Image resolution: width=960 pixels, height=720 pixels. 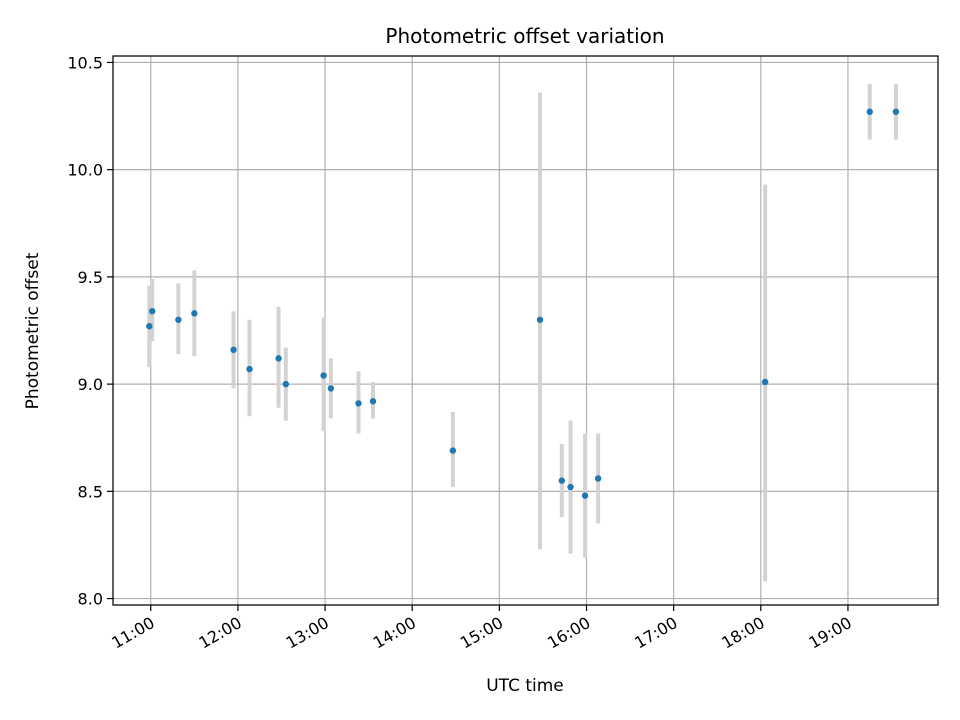 I want to click on y-axis-label: Photometric offset, so click(x=33, y=330).